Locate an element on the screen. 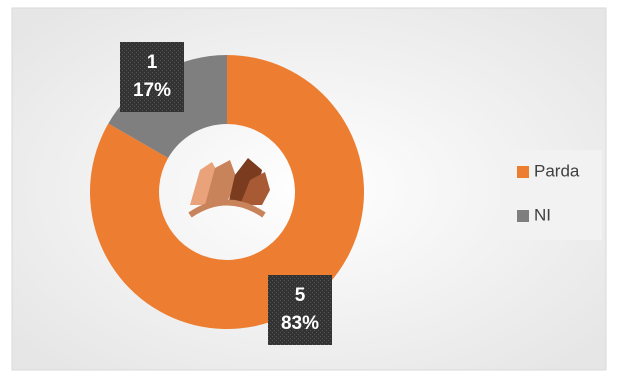  legend-box is located at coordinates (553, 195).